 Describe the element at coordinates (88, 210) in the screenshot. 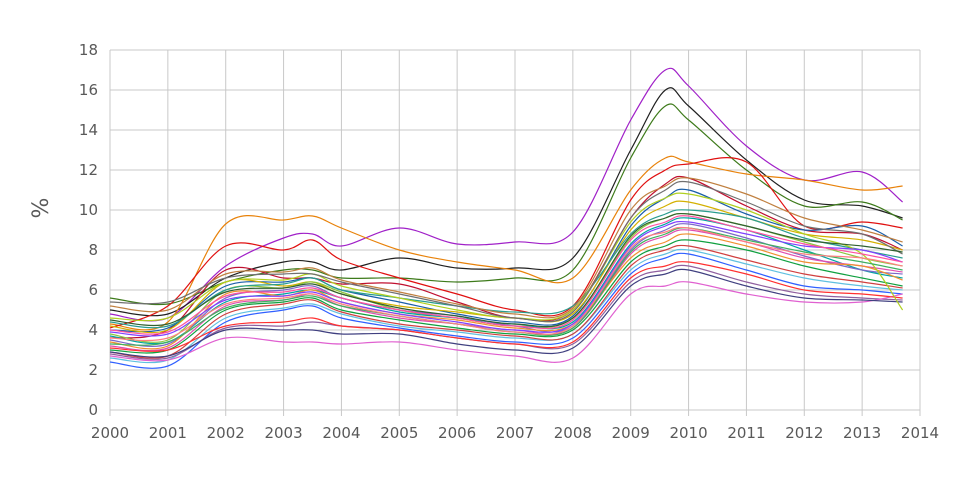

I see `y-tick-label: 10` at that location.